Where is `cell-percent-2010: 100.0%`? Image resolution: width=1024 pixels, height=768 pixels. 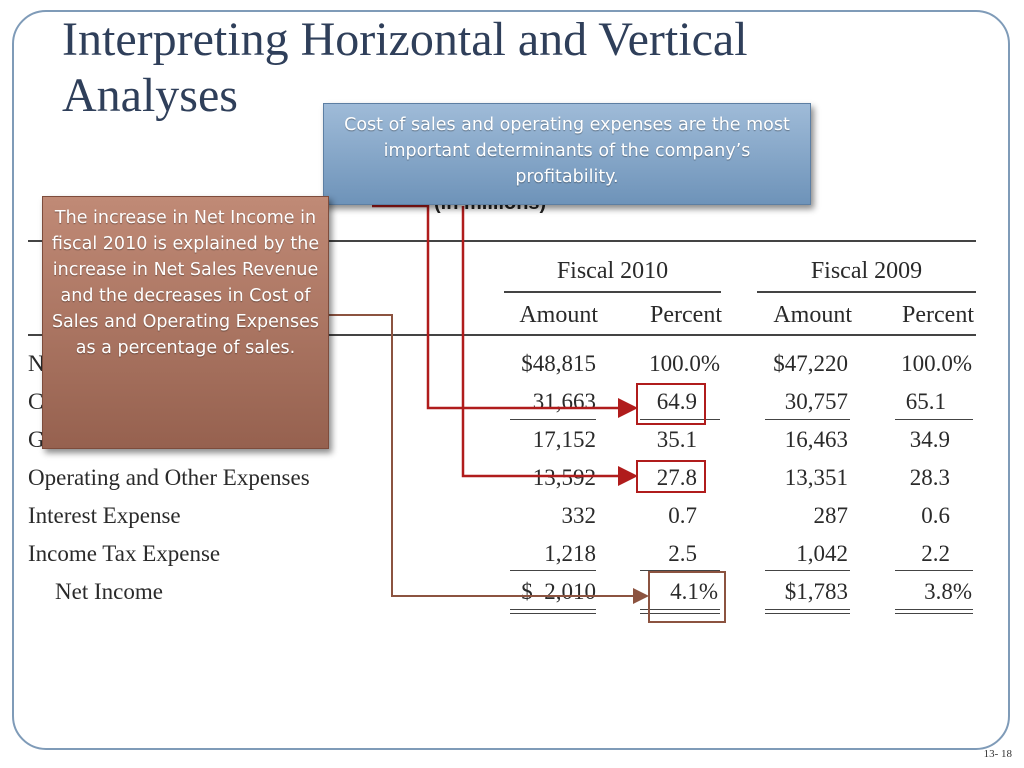
cell-percent-2010: 100.0% is located at coordinates (684, 363).